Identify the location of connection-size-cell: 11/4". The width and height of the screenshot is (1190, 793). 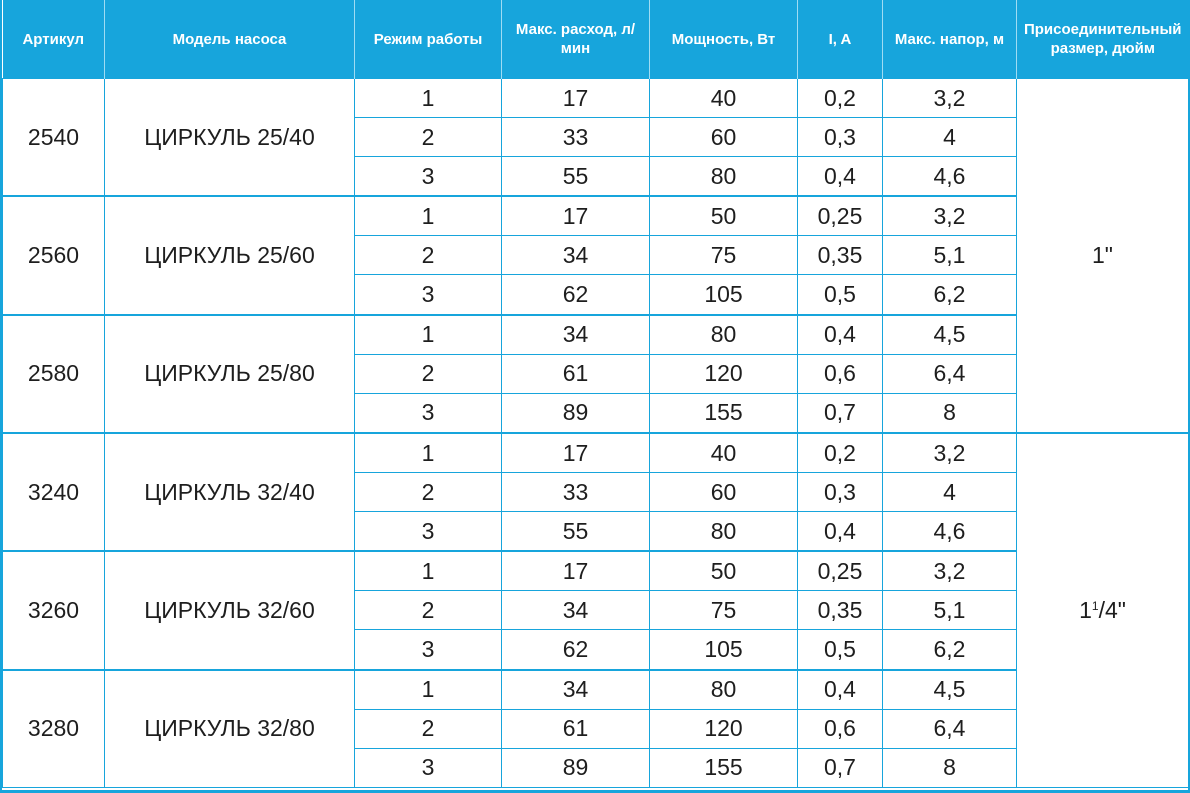
(1102, 609).